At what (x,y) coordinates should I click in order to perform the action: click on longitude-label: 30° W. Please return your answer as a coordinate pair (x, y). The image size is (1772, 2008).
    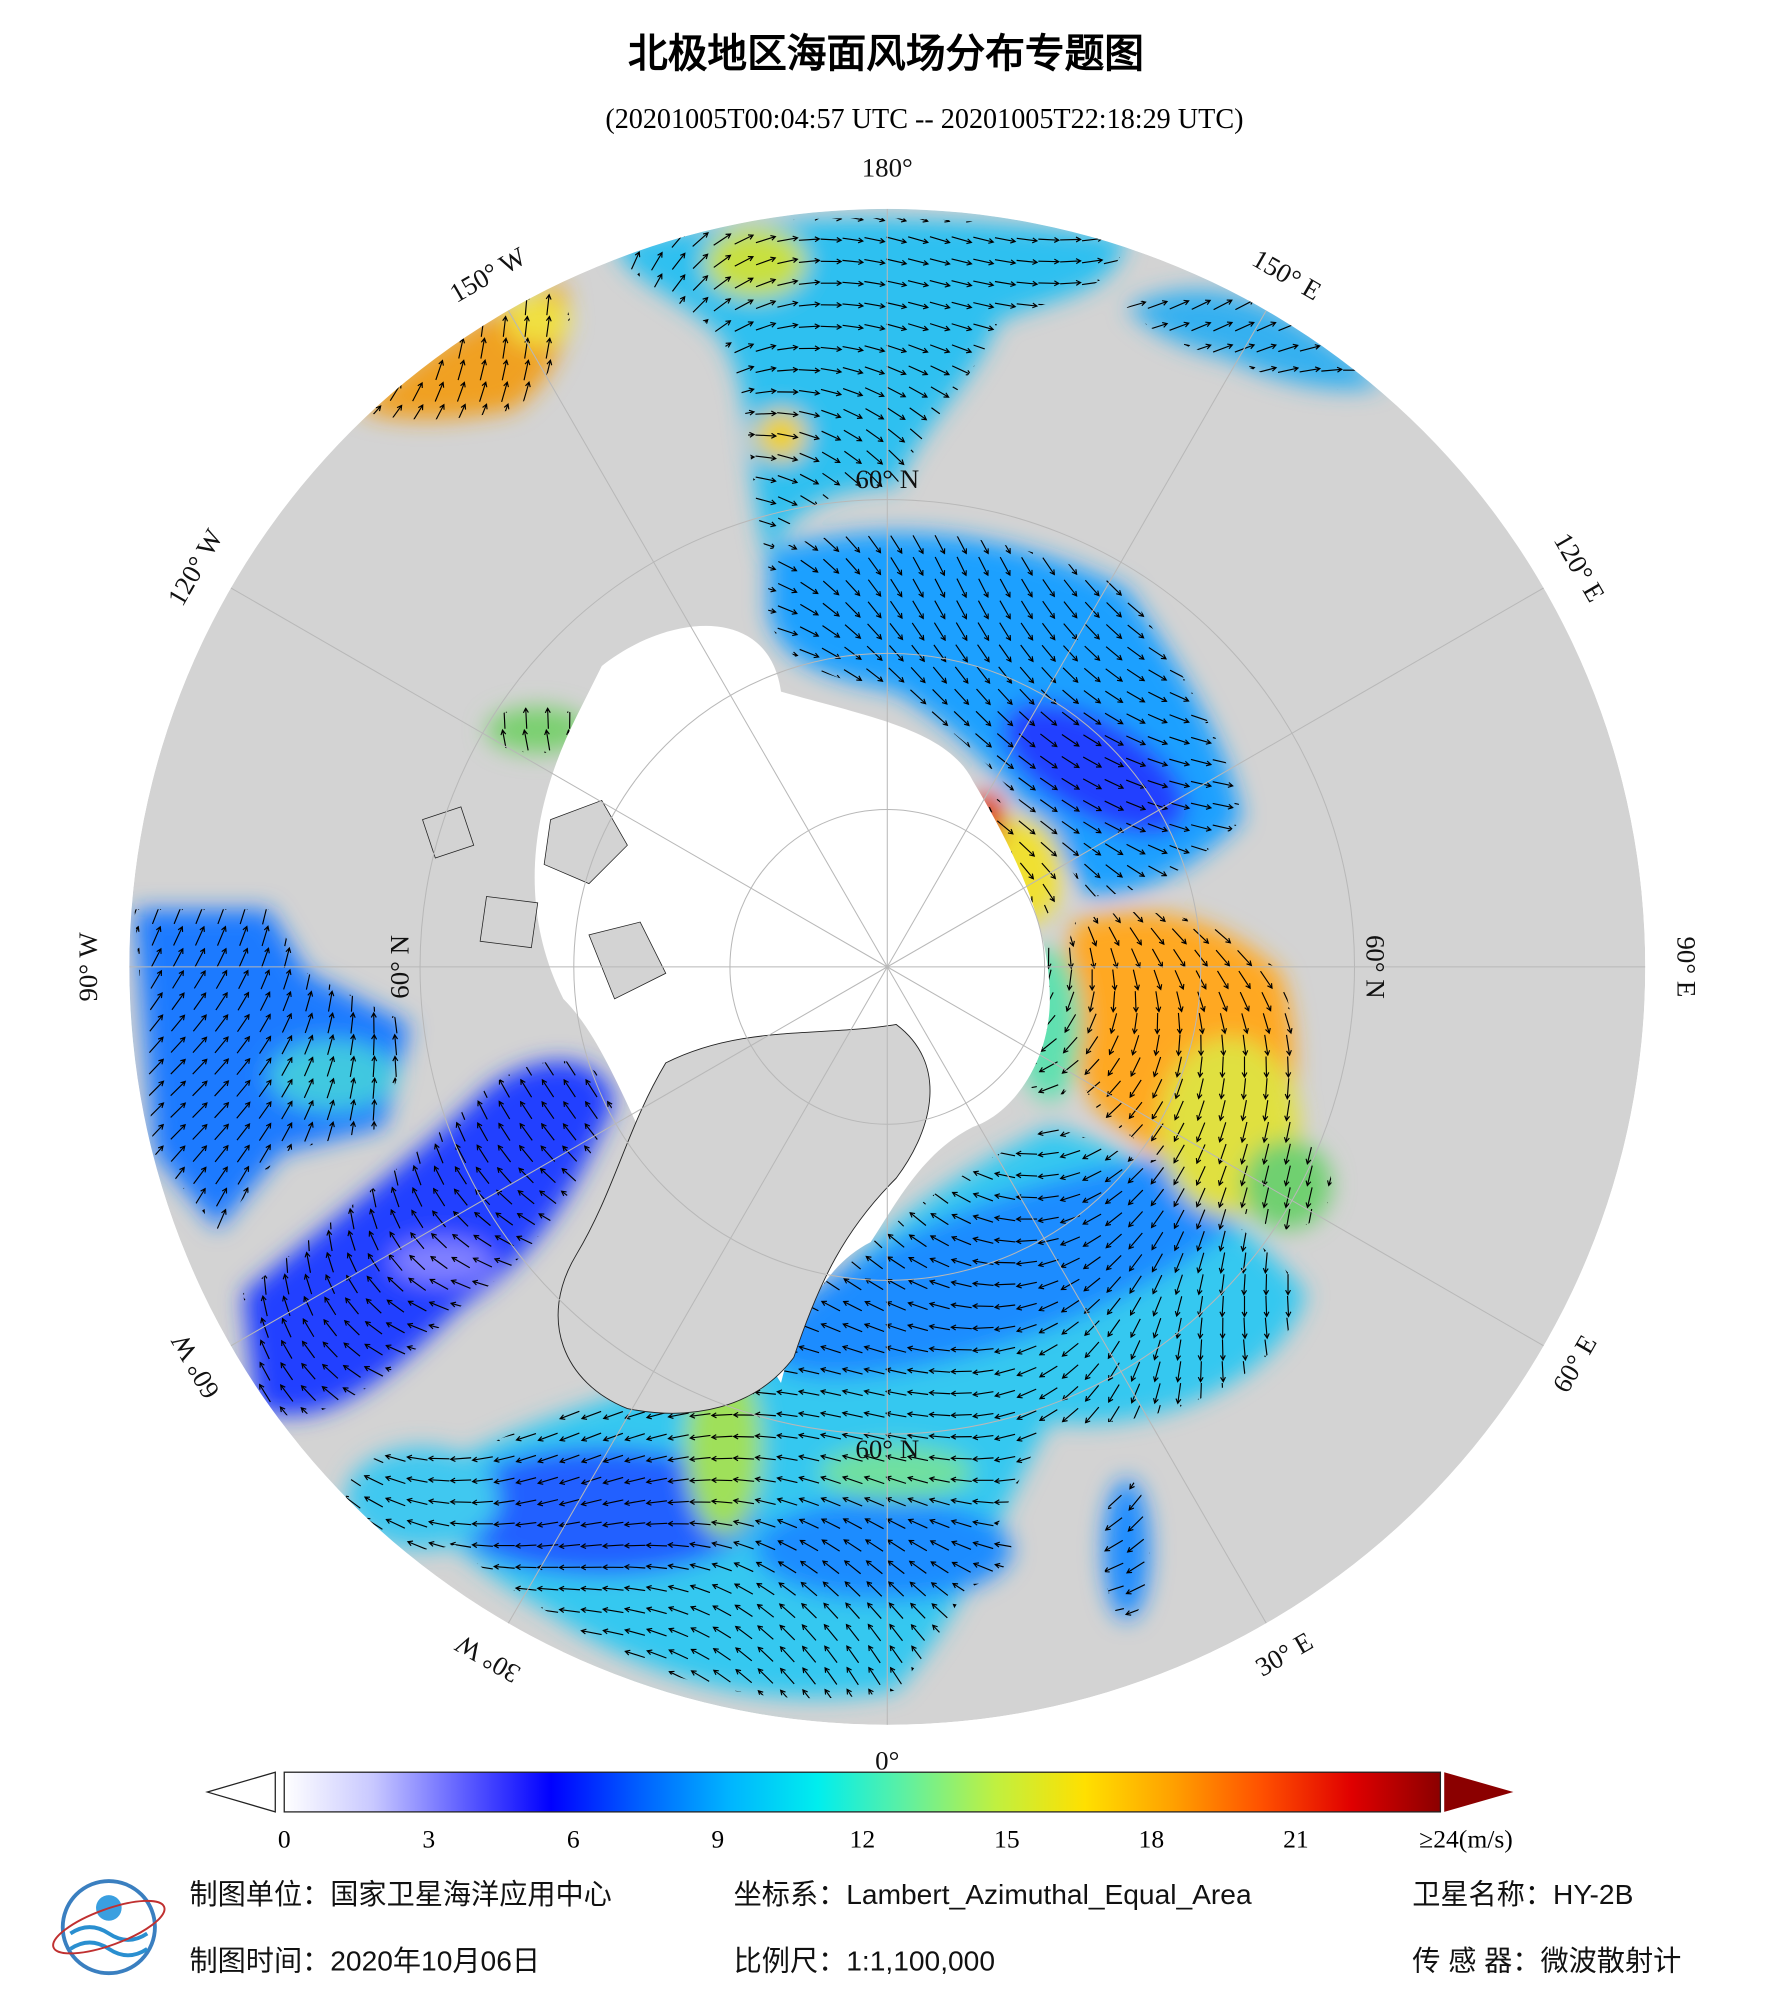
    Looking at the image, I should click on (487, 1658).